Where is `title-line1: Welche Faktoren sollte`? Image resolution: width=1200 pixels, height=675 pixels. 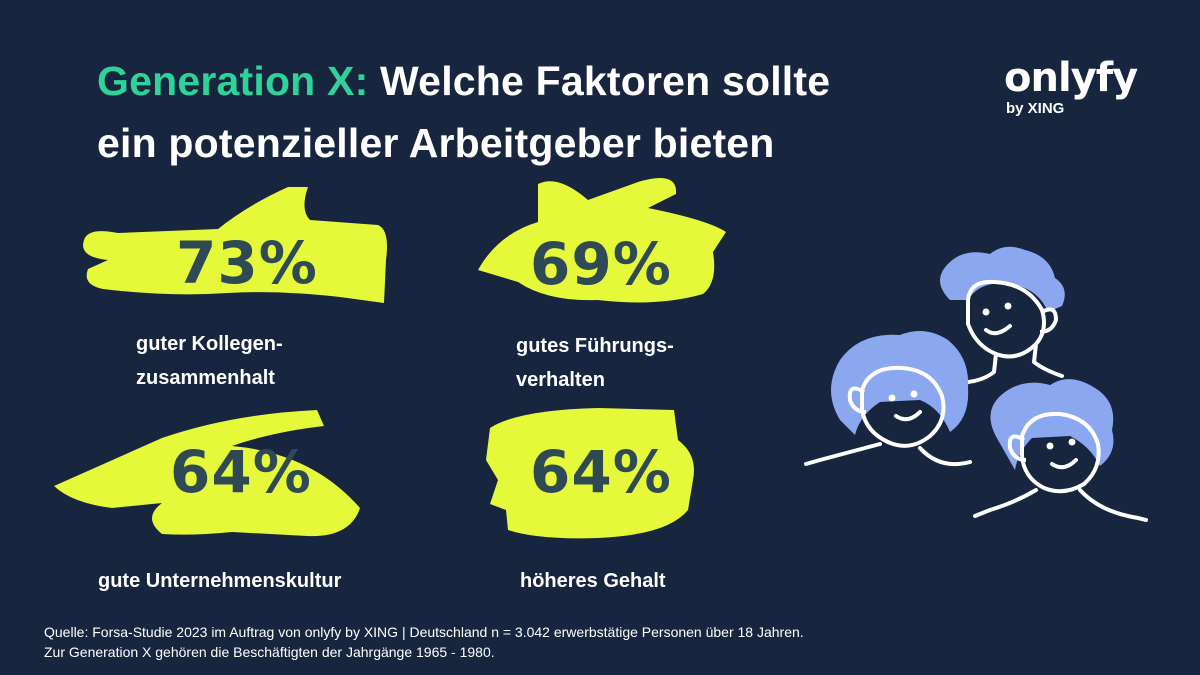
title-line1: Welche Faktoren sollte is located at coordinates (599, 81).